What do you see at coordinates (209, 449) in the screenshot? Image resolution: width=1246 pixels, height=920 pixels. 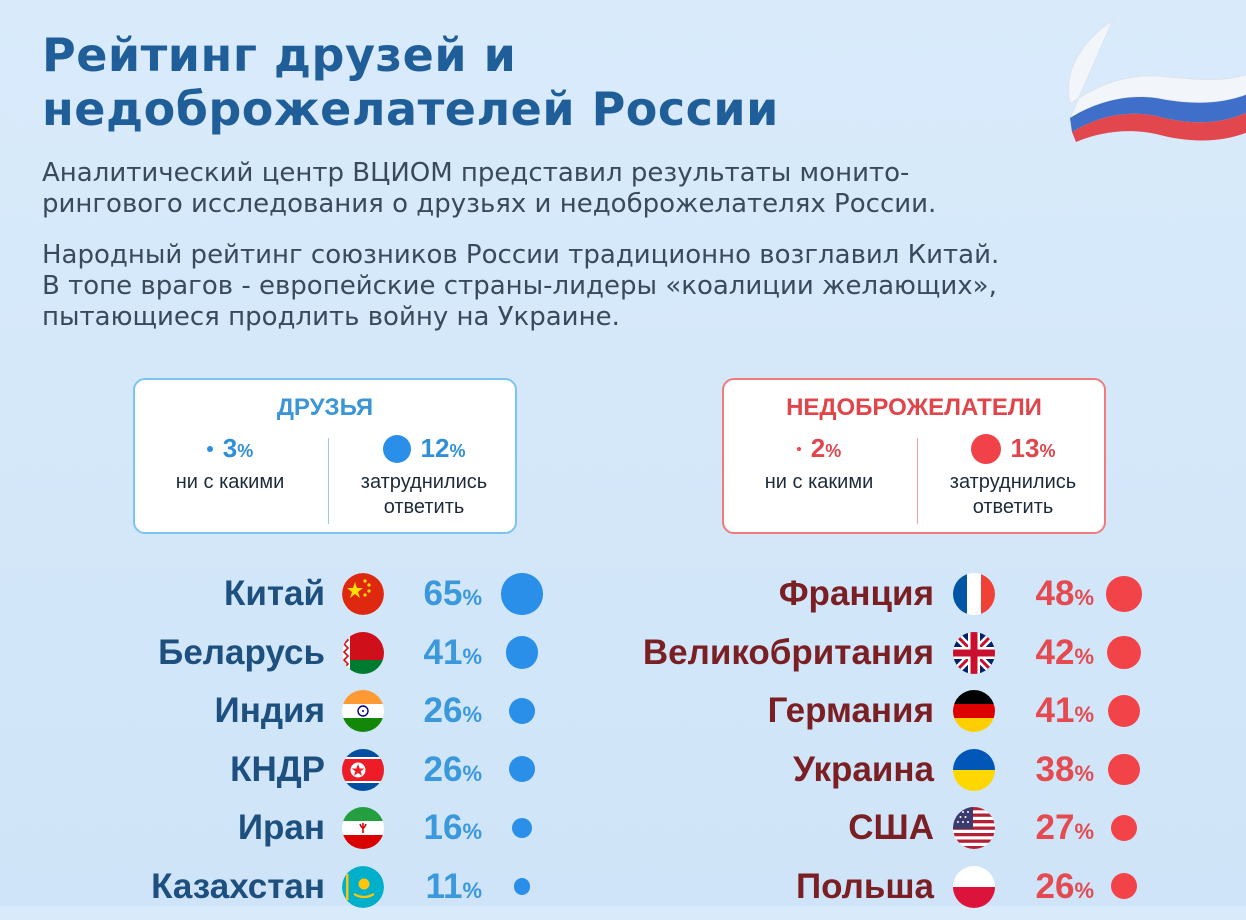 I see `friends-none-dot` at bounding box center [209, 449].